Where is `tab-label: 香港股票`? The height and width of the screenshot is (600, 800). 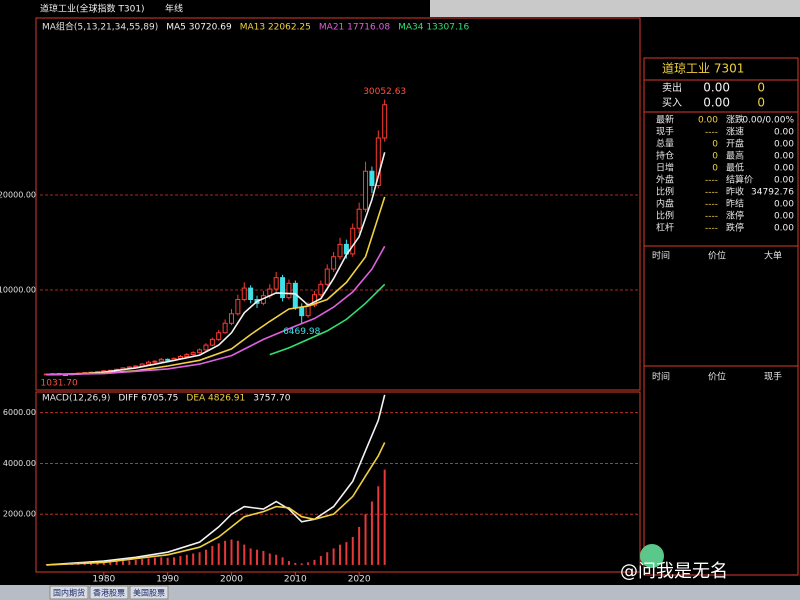 tab-label: 香港股票 is located at coordinates (109, 593).